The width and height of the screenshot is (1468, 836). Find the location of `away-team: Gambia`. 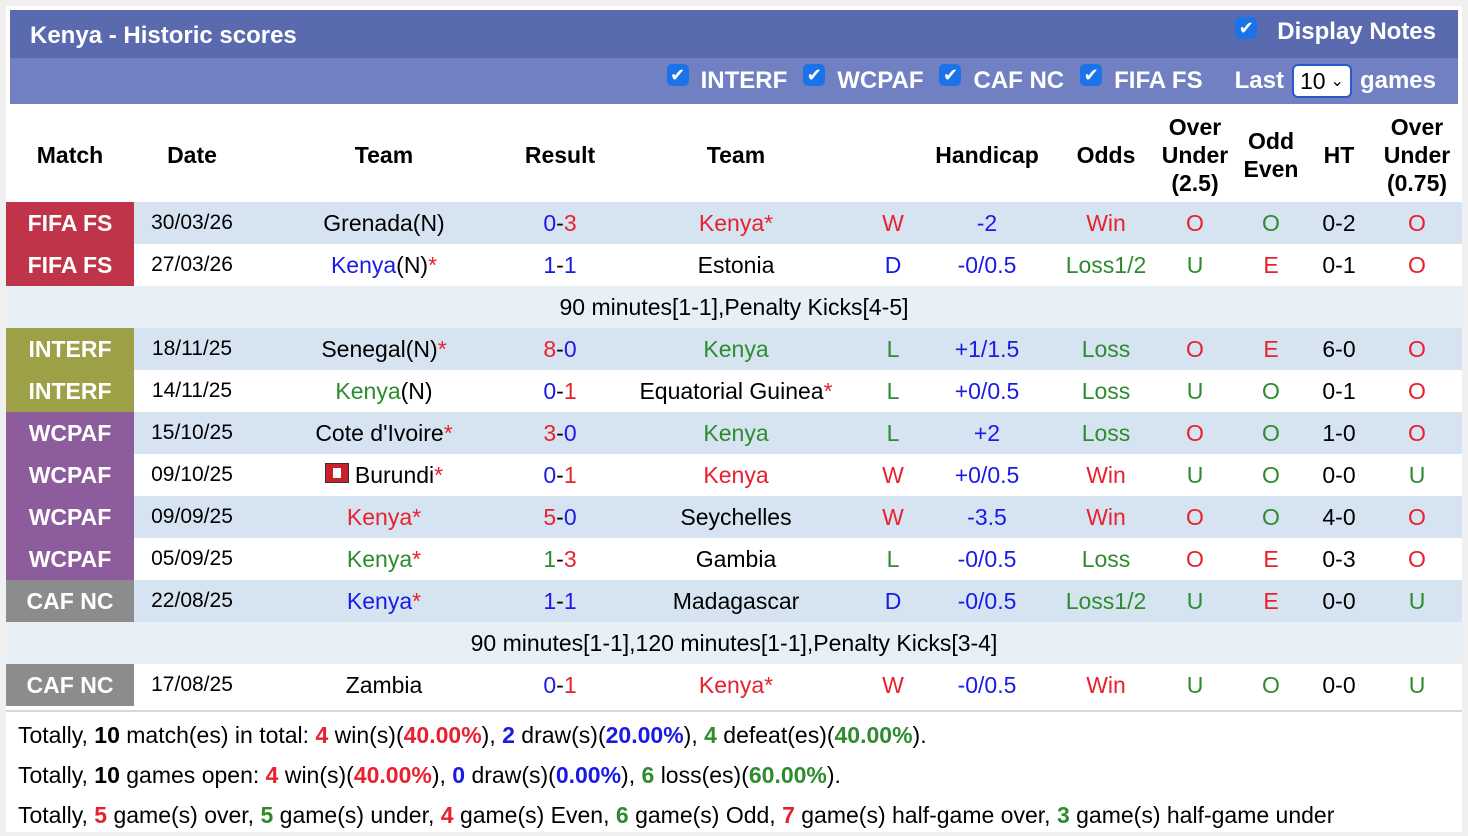

away-team: Gambia is located at coordinates (736, 559).